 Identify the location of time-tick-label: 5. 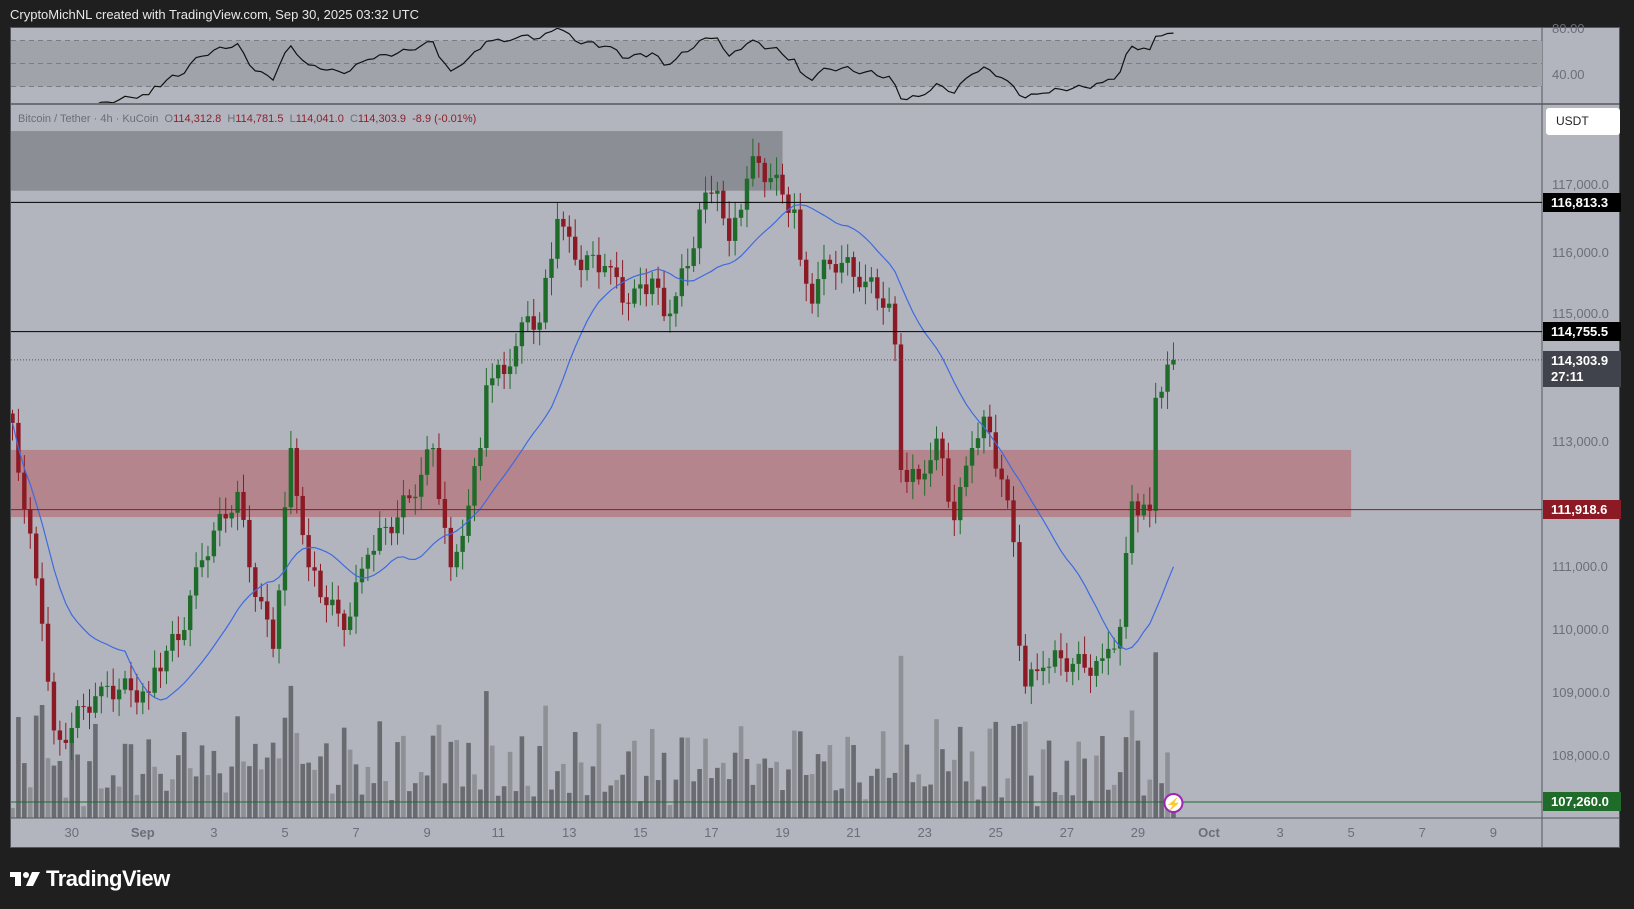
(1351, 832).